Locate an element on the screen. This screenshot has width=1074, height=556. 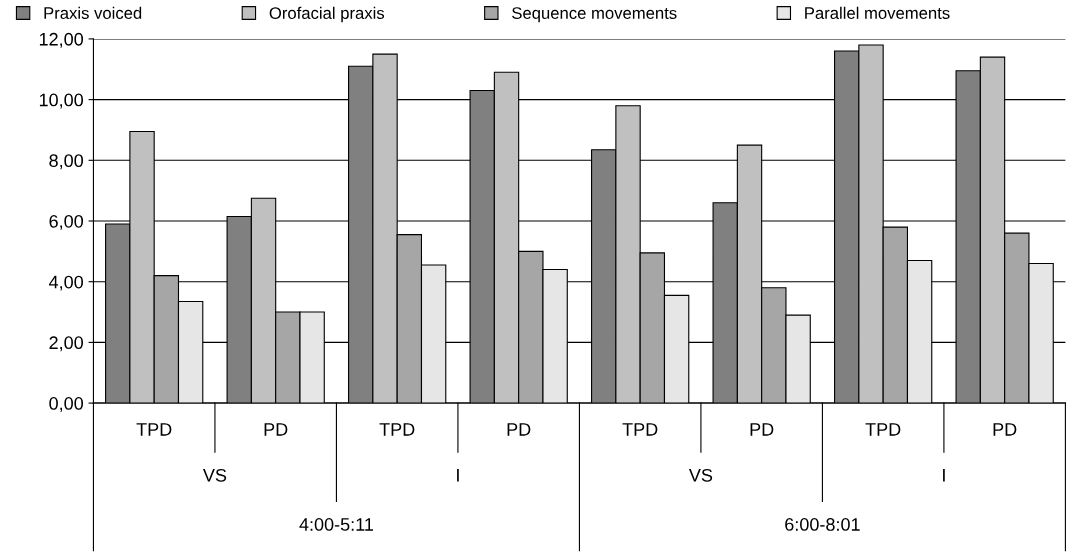
y-tick-label: 12,00 is located at coordinates (61, 40).